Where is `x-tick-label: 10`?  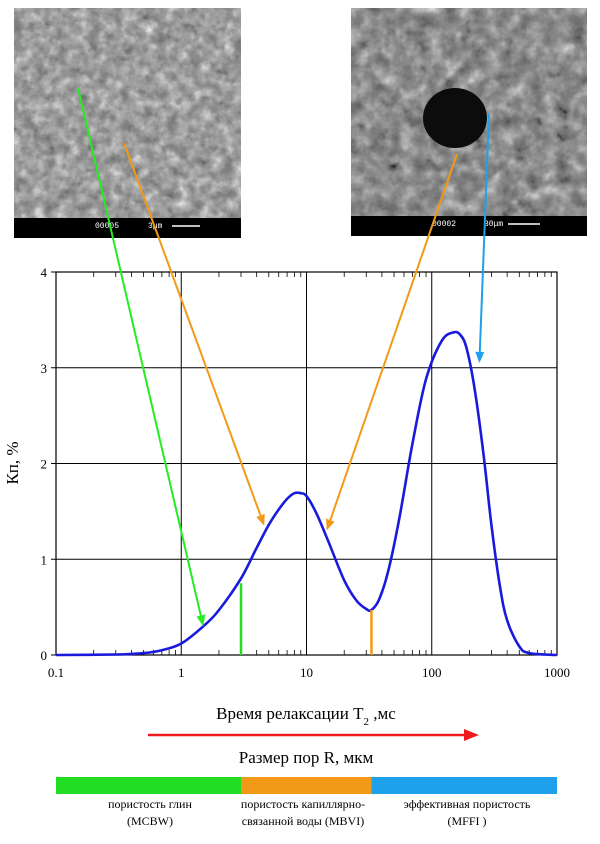 x-tick-label: 10 is located at coordinates (306, 672).